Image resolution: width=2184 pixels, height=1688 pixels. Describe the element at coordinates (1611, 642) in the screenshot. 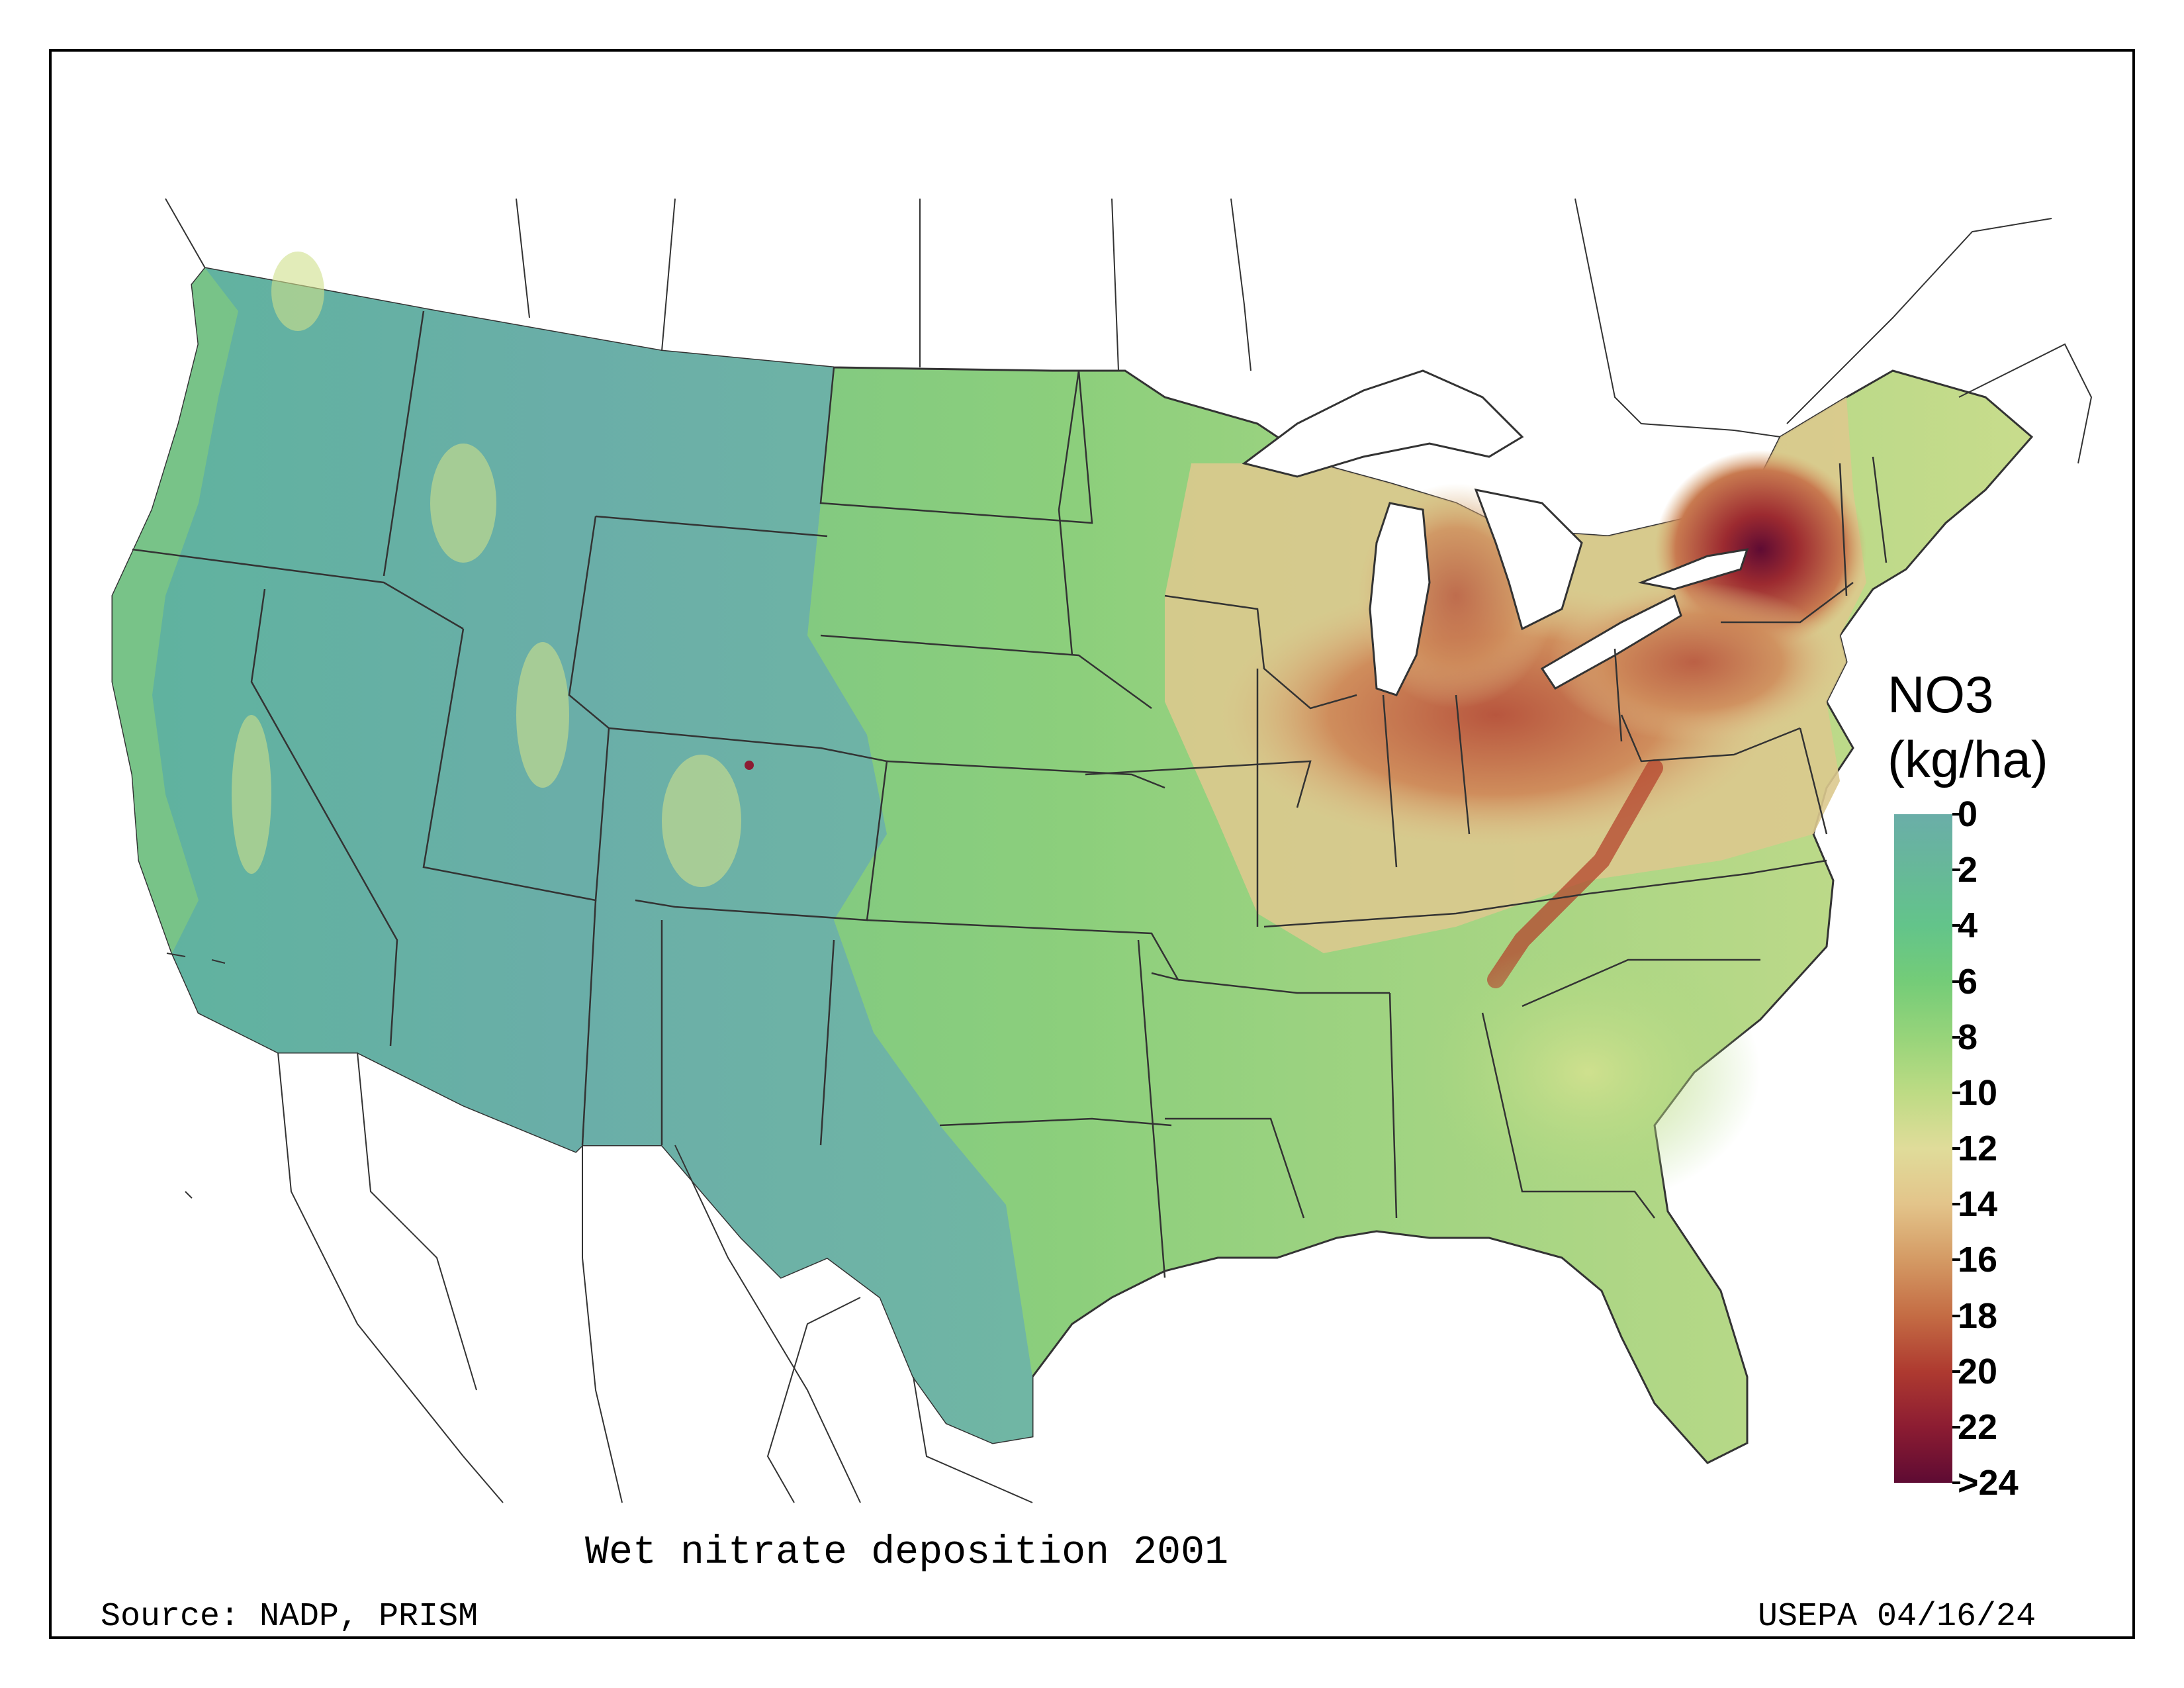

I see `lake-erie` at that location.